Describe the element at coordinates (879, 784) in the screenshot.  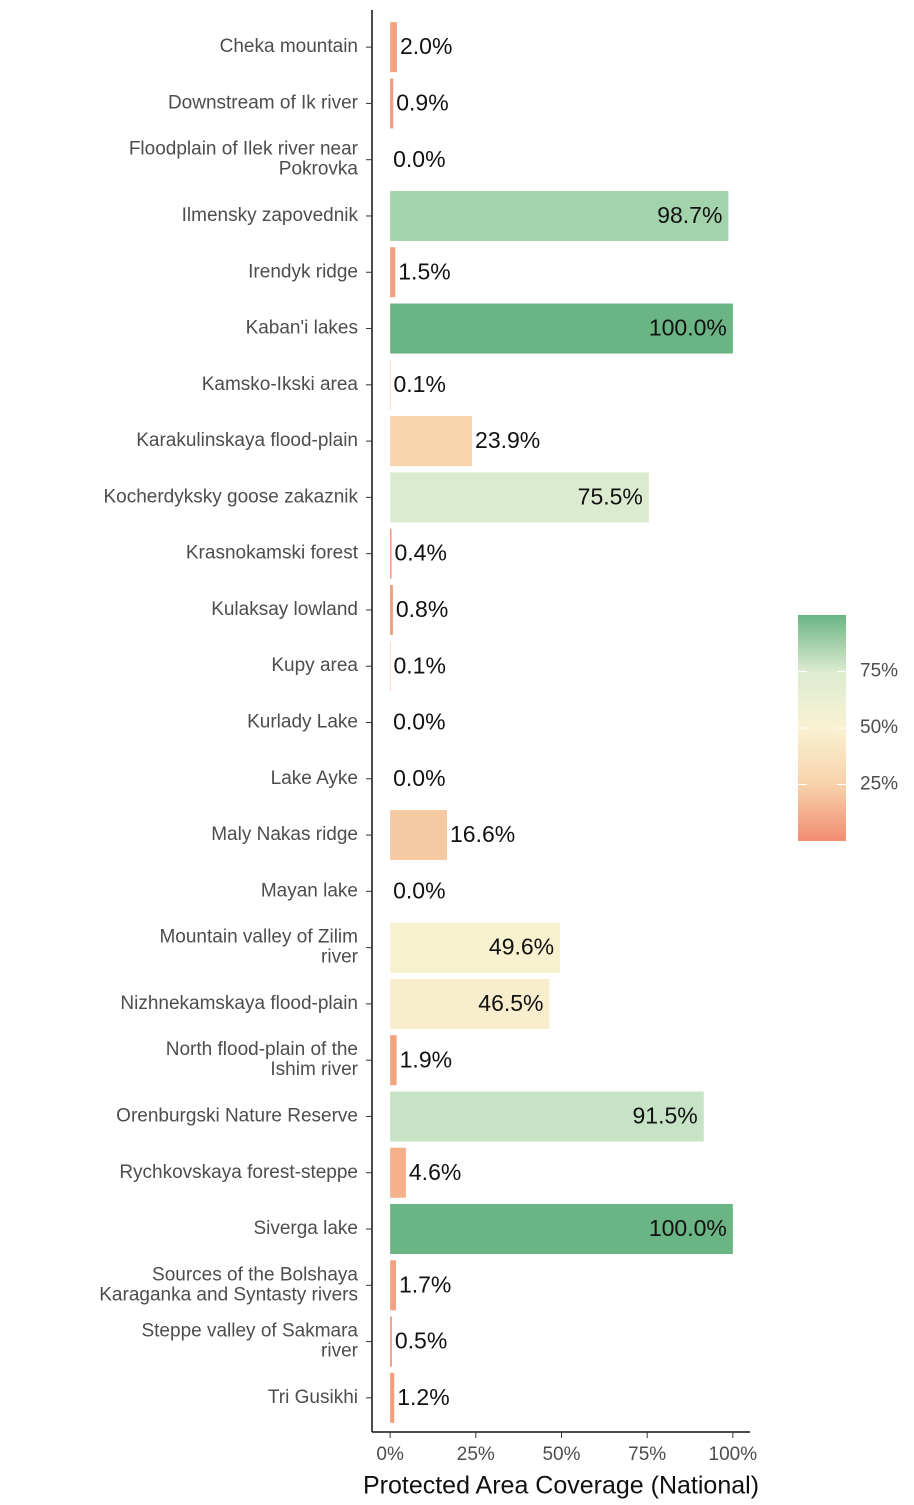
I see `colorbar-label: 25%` at that location.